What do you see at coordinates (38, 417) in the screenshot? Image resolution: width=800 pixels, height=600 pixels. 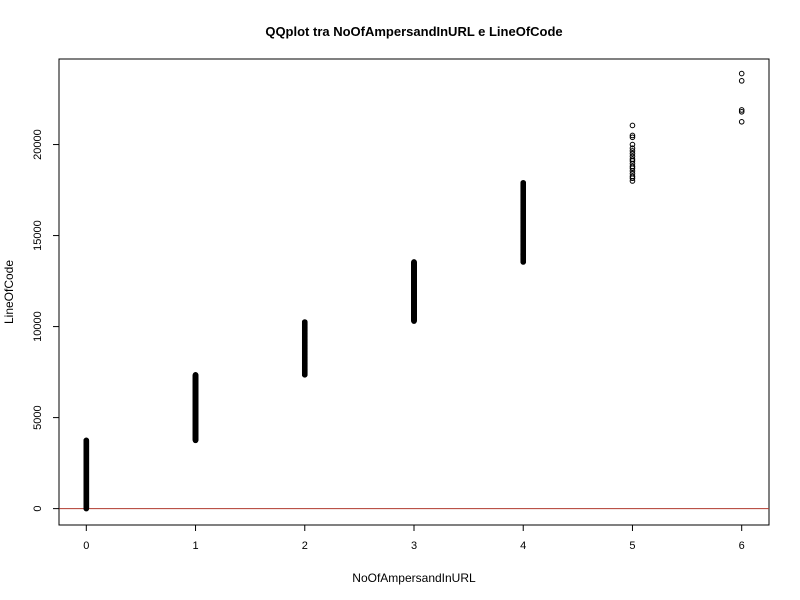 I see `y-tick-label: 5000` at bounding box center [38, 417].